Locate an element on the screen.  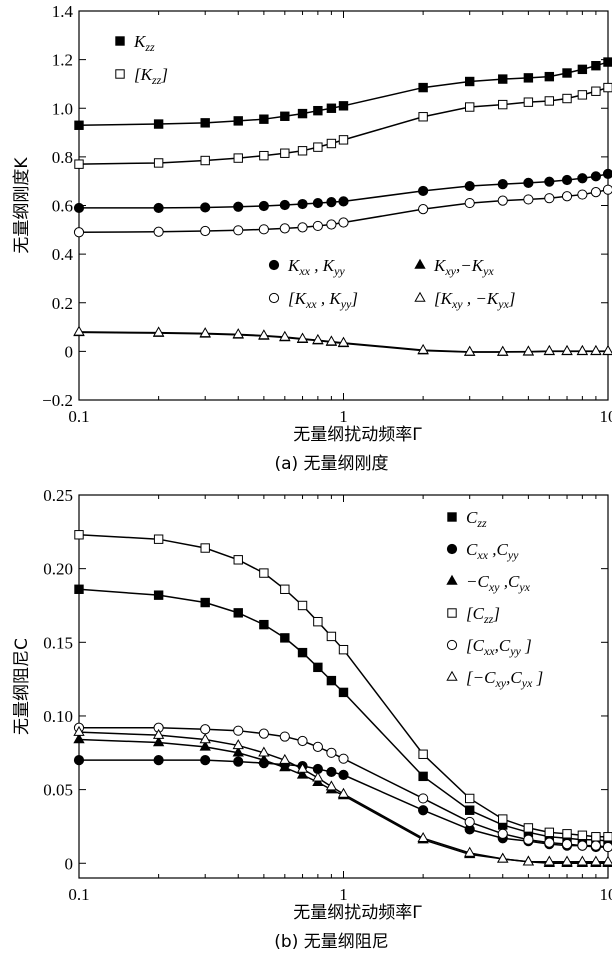
legend-1: Kxx , Kyy Kxy,−Kyx [Kxx , Kyy] [Kxy , −Kyx] is located at coordinates (391, 283).